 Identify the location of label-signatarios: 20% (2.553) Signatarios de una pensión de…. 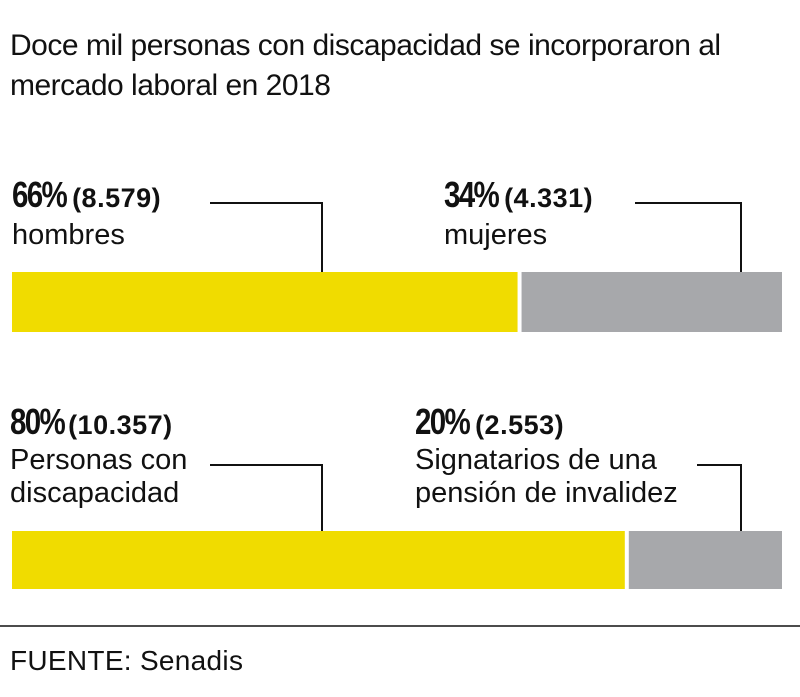
(565, 455).